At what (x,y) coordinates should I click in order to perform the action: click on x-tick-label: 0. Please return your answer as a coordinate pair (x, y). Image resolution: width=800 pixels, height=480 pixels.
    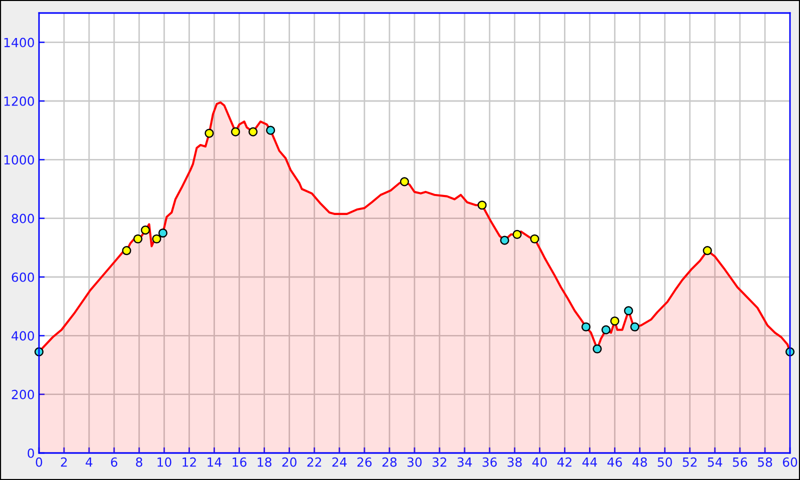
    Looking at the image, I should click on (39, 462).